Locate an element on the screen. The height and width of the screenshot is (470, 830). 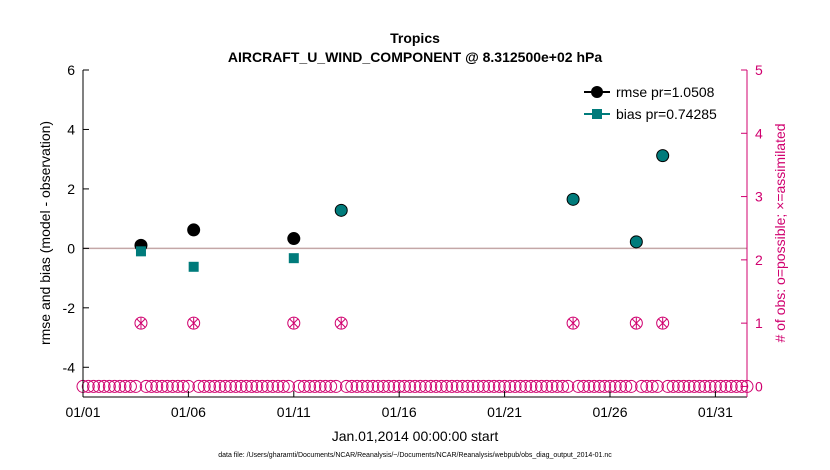
legend-bias-marker is located at coordinates (597, 114).